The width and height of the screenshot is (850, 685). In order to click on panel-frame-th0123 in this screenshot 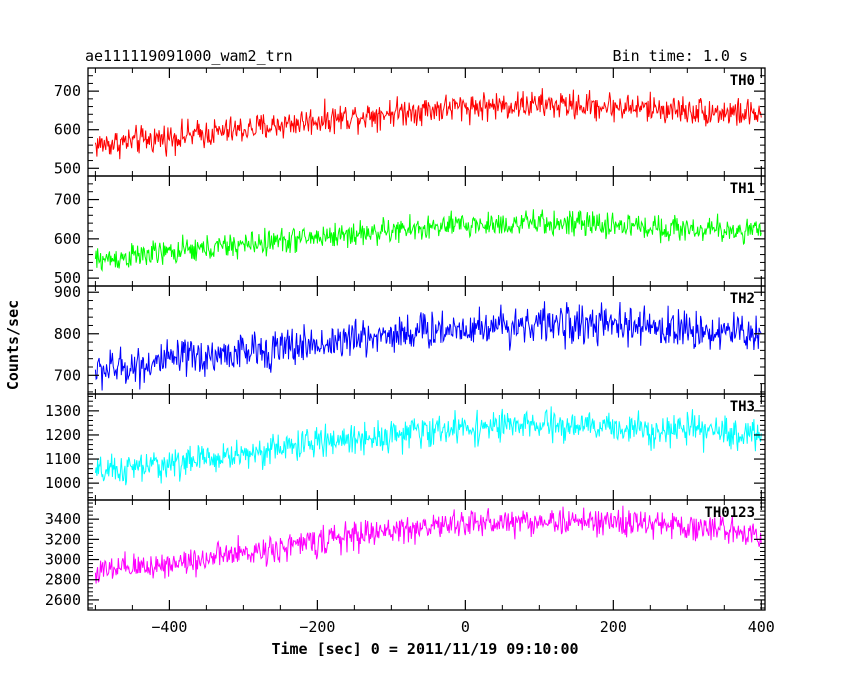, I will do `click(426, 555)`.